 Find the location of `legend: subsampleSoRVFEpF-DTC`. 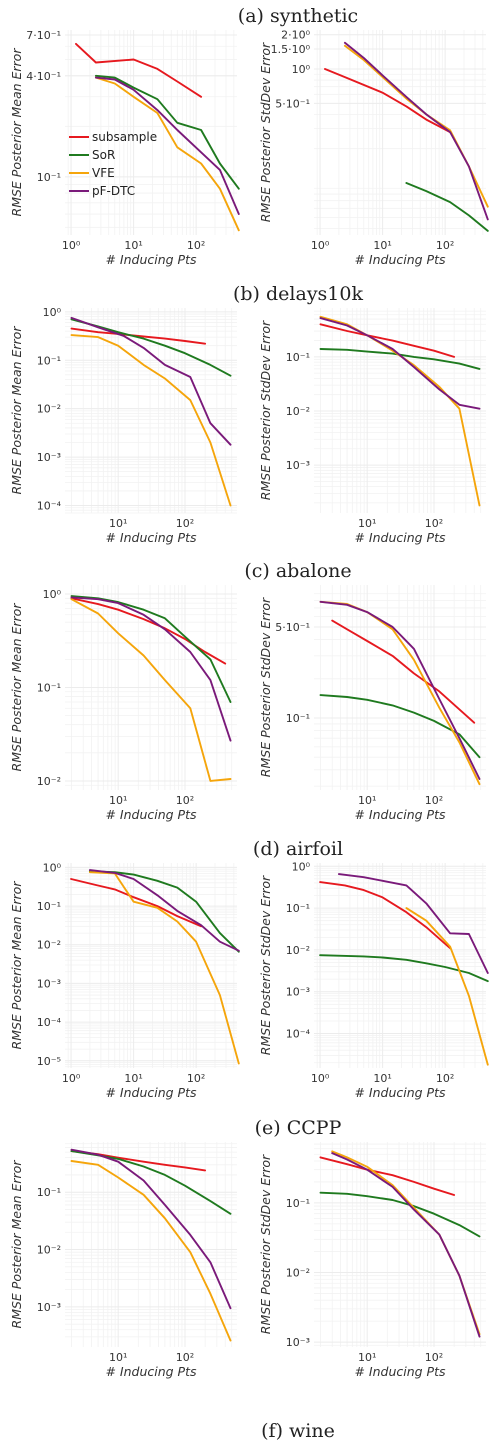

legend: subsampleSoRVFEpF-DTC is located at coordinates (113, 164).